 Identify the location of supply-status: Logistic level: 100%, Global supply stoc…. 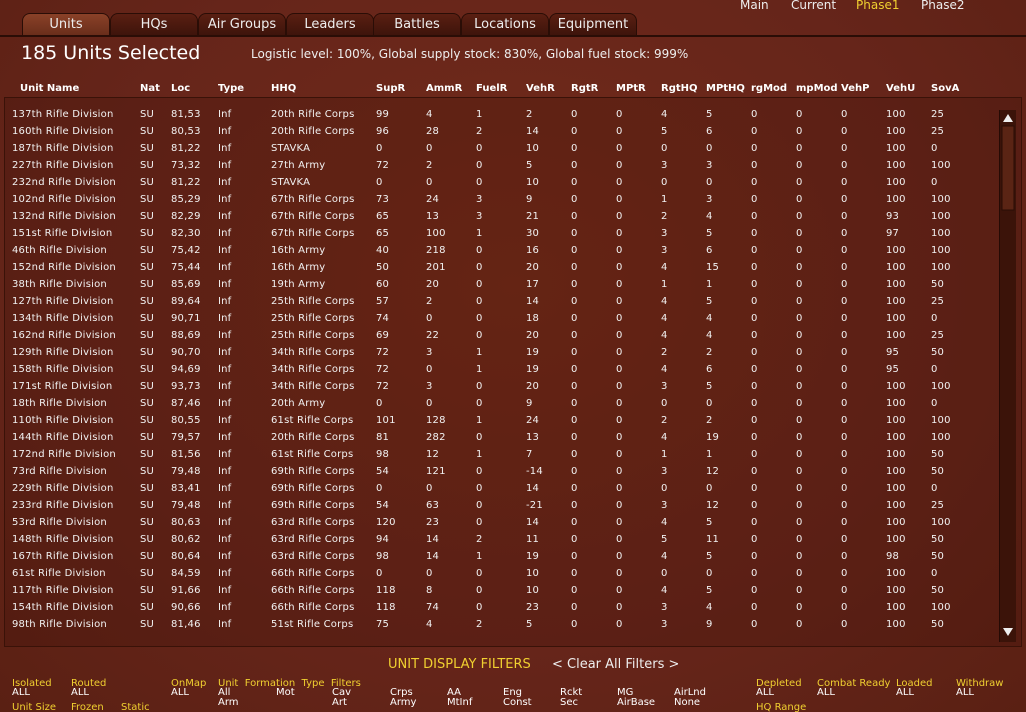
(470, 54).